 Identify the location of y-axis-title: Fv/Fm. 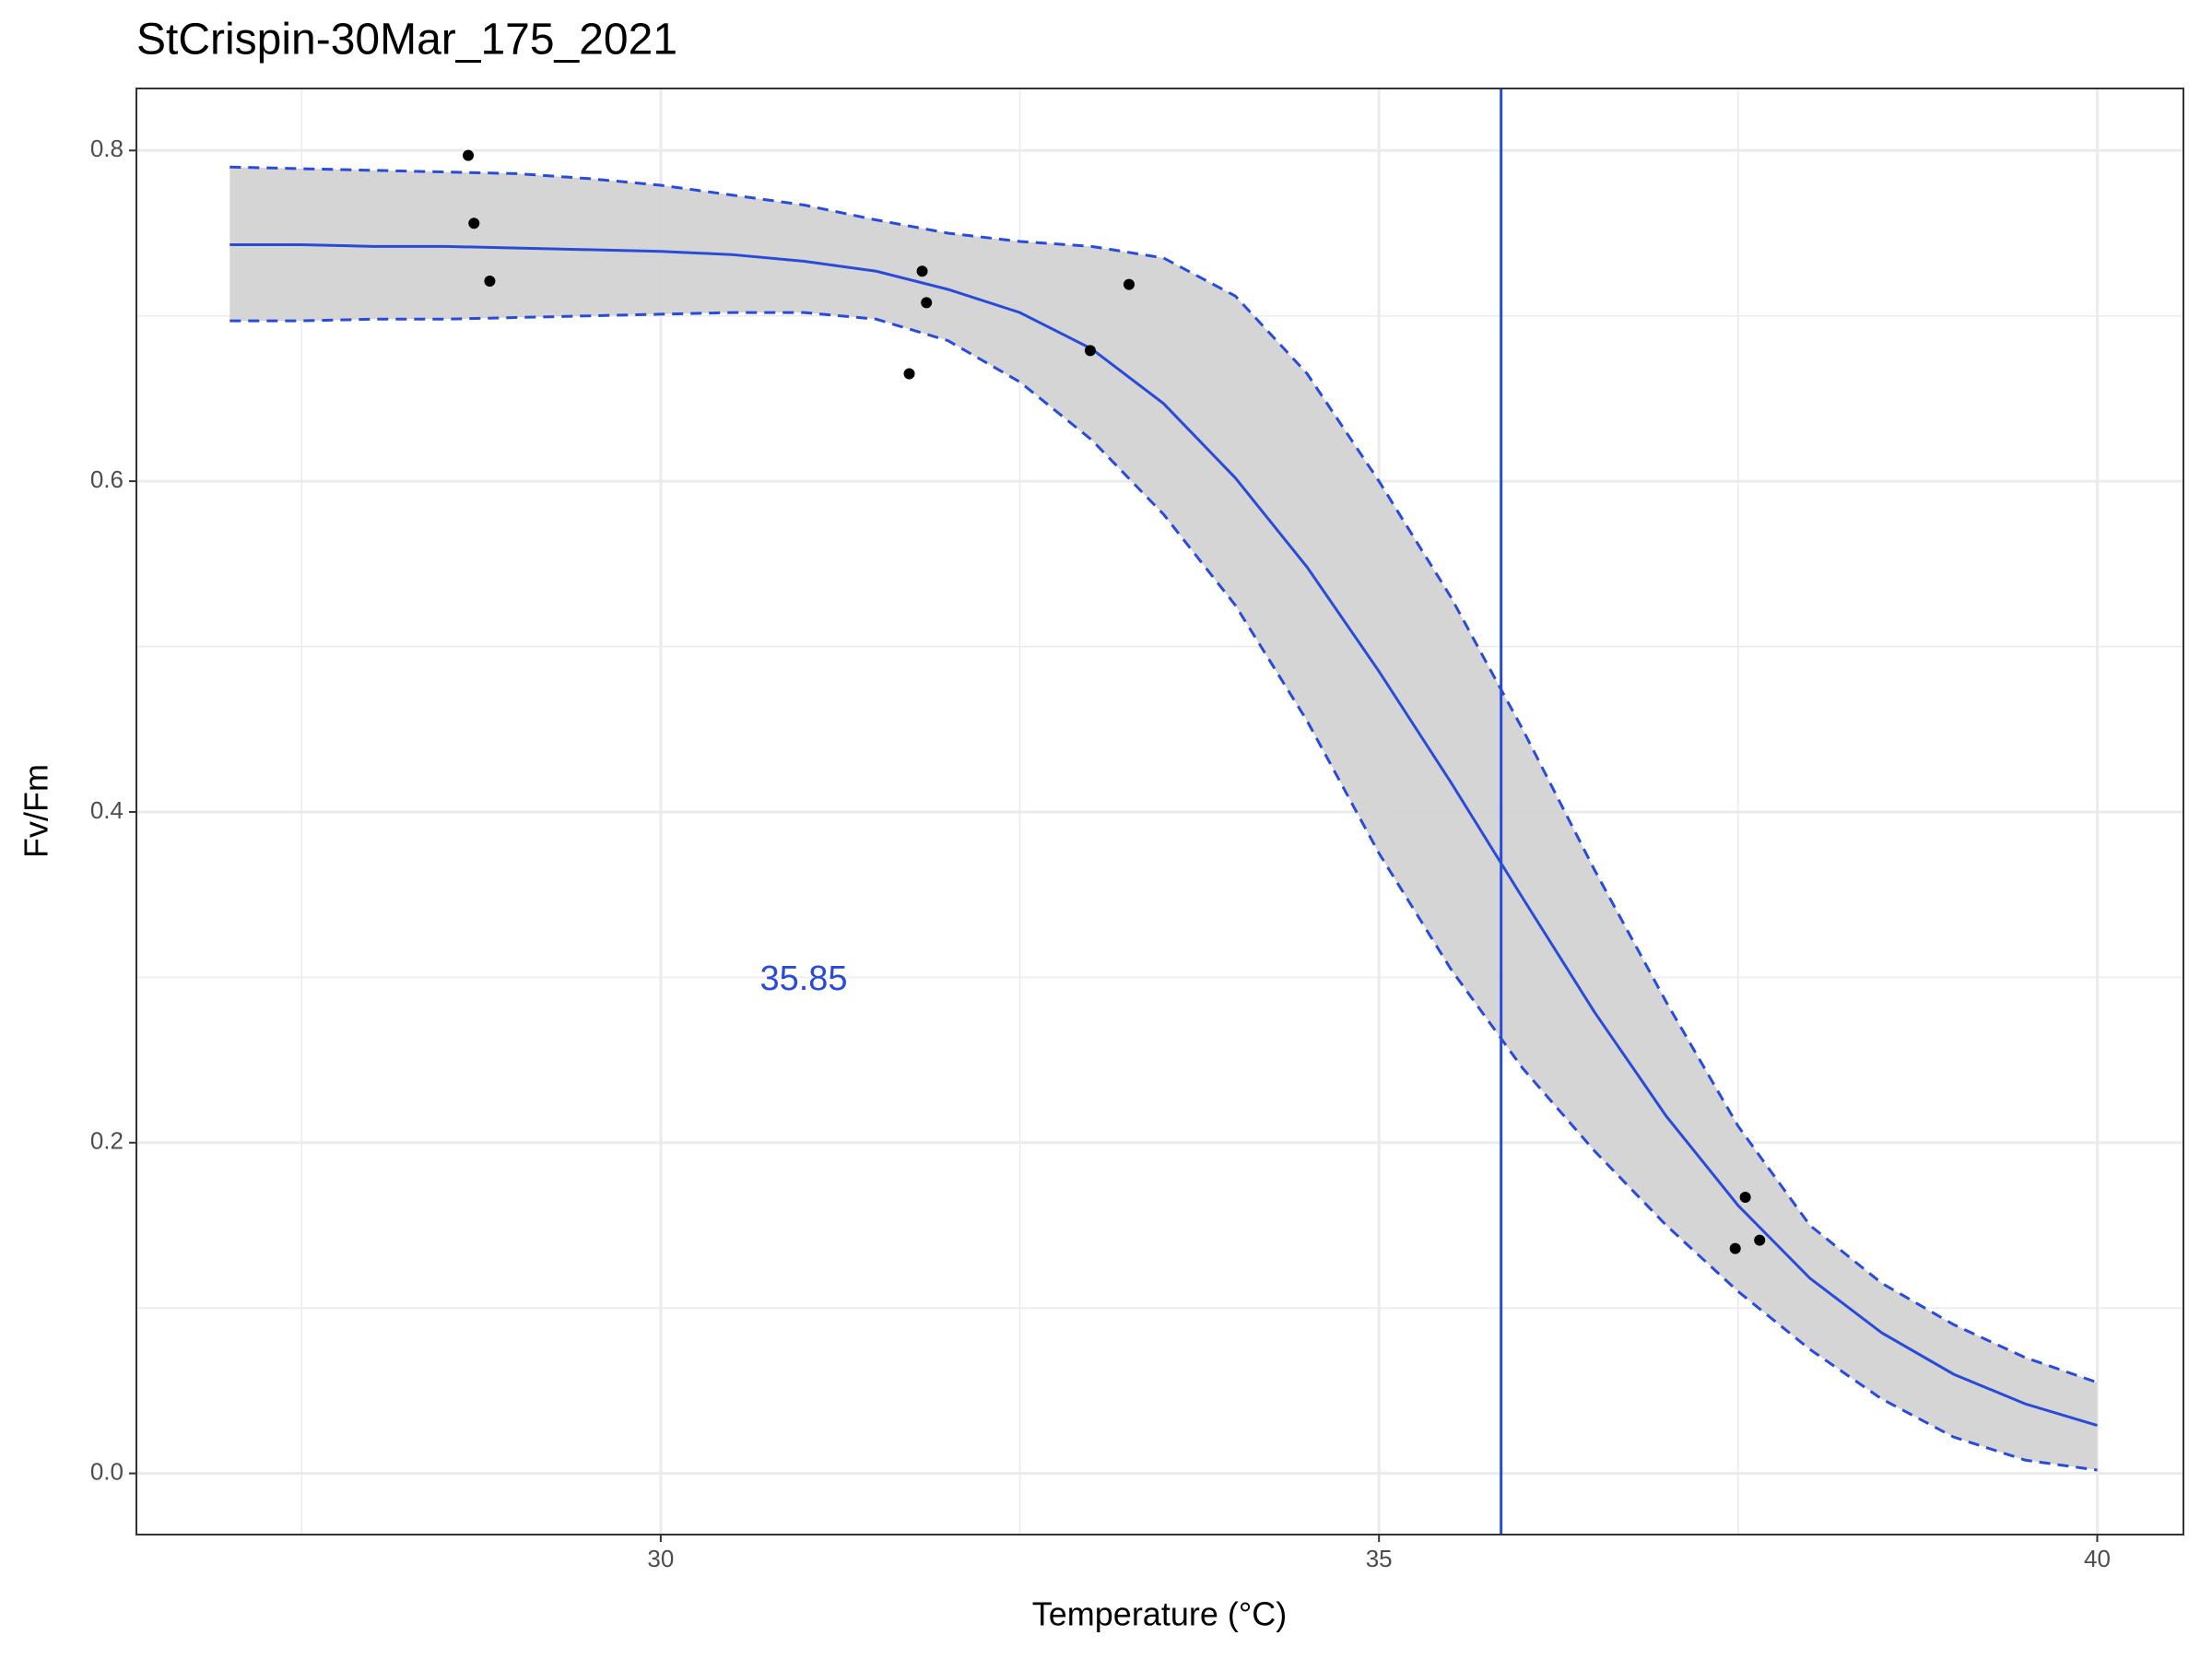
(36, 811).